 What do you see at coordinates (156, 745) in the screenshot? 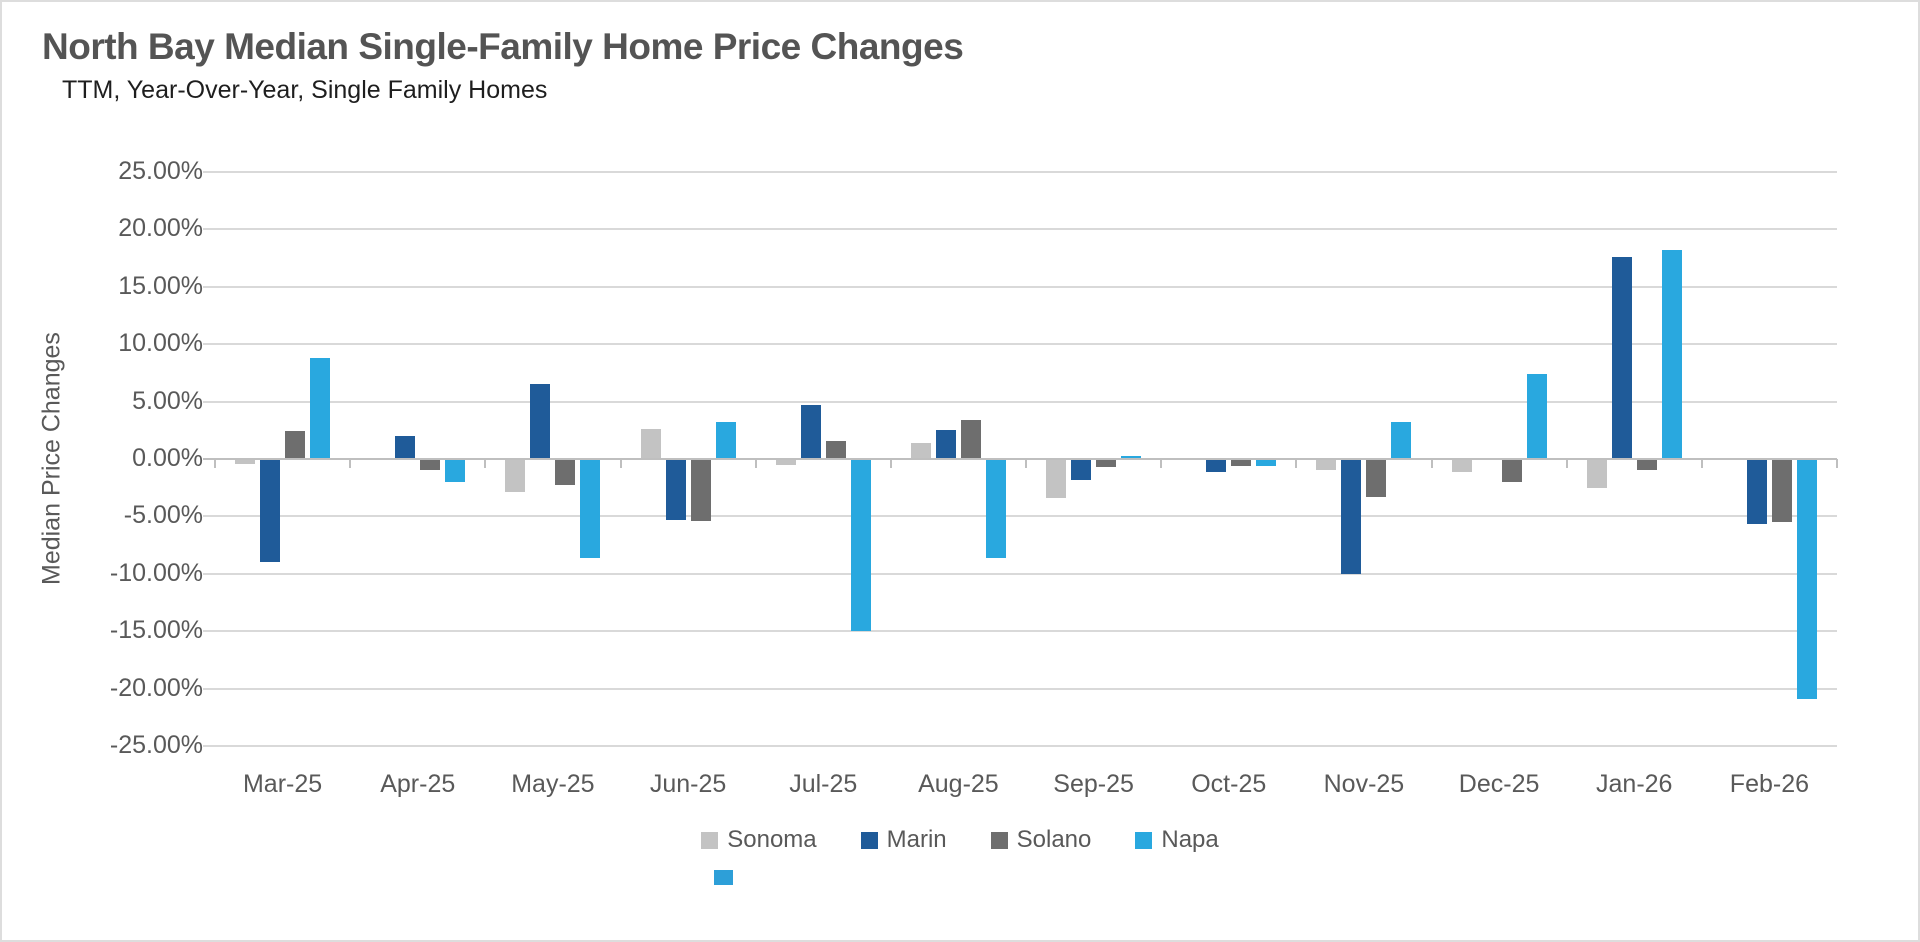
I see `y-tick-label: -25.00%` at bounding box center [156, 745].